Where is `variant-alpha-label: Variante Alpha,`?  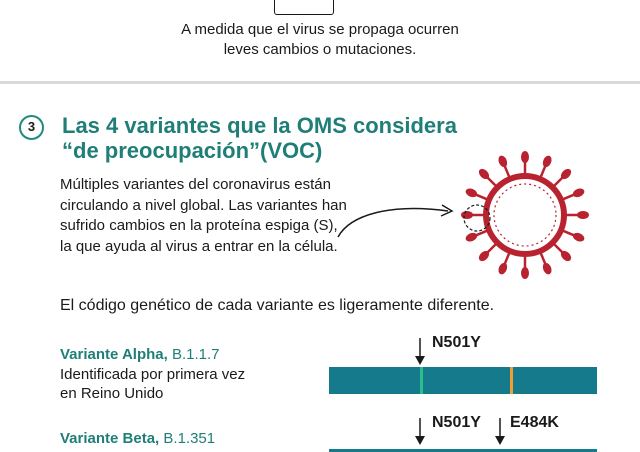 variant-alpha-label: Variante Alpha, is located at coordinates (114, 354).